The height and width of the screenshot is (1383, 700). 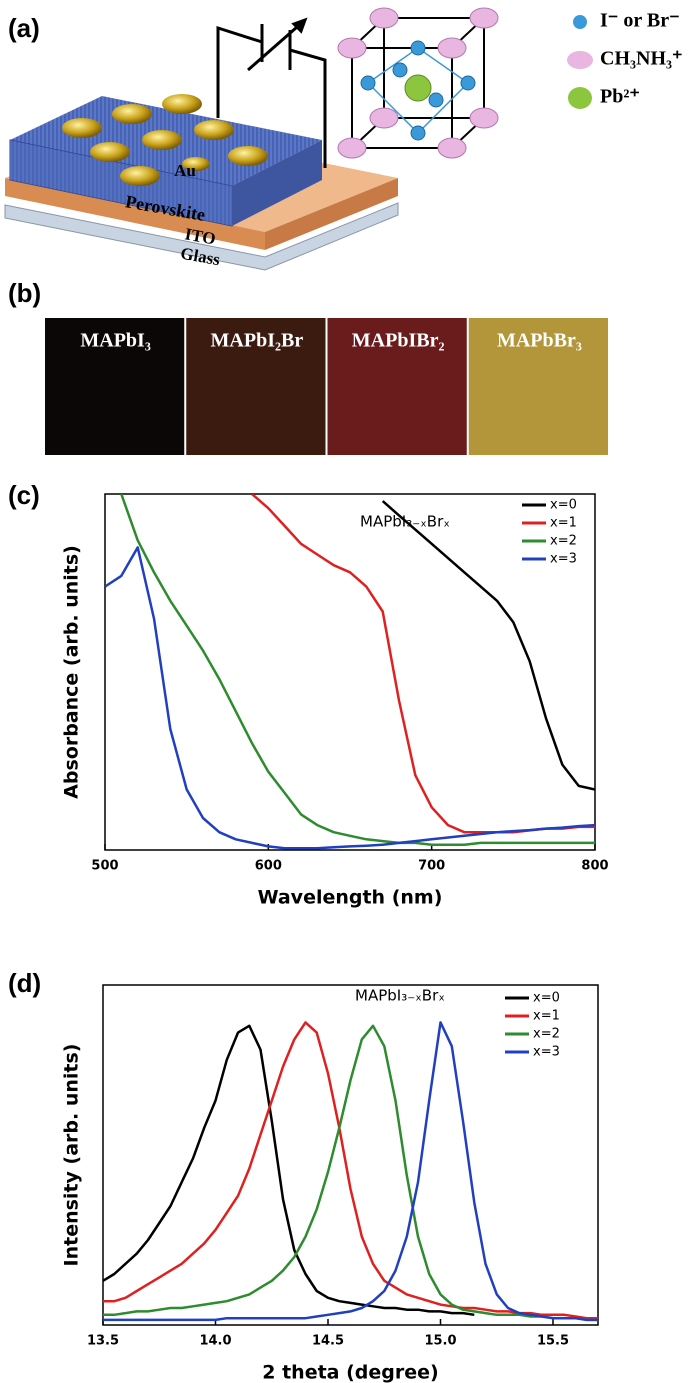 I want to click on sample-label: MAPbIBr₂, so click(x=398, y=341).